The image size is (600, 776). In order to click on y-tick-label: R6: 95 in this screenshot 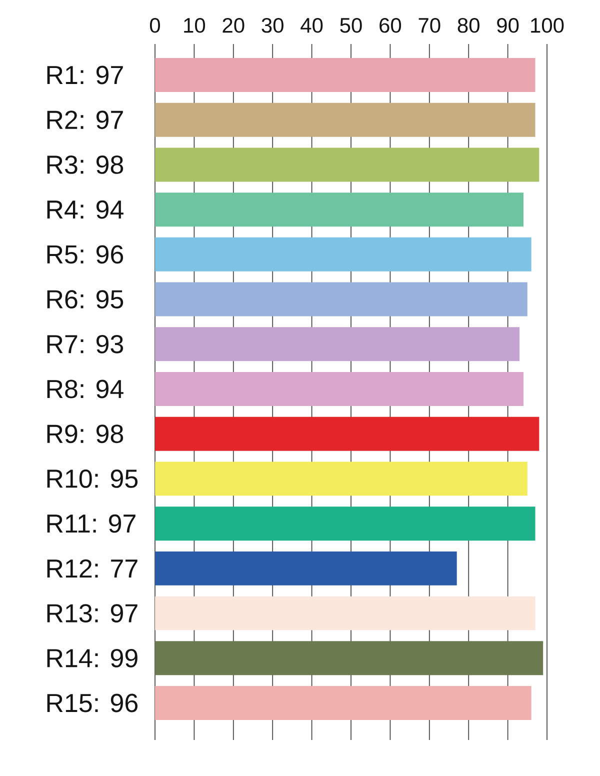, I will do `click(85, 299)`.